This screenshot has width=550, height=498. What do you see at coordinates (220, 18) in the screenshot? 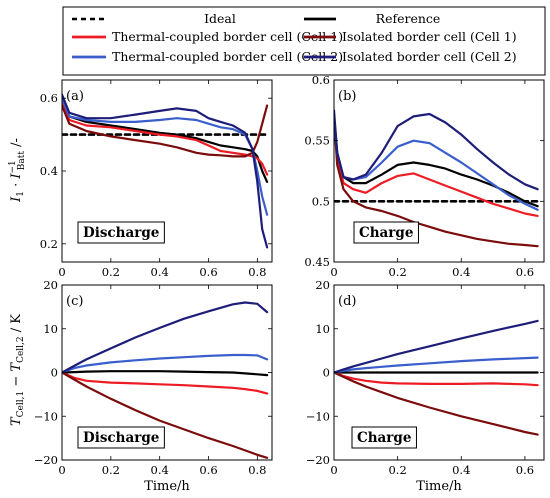
I see `legend-label-ideal: Ideal` at bounding box center [220, 18].